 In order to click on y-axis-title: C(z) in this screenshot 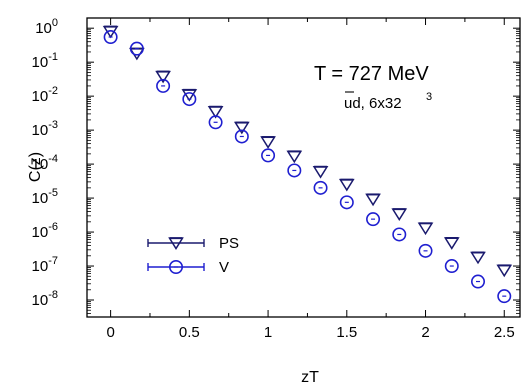, I will do `click(35, 167)`.